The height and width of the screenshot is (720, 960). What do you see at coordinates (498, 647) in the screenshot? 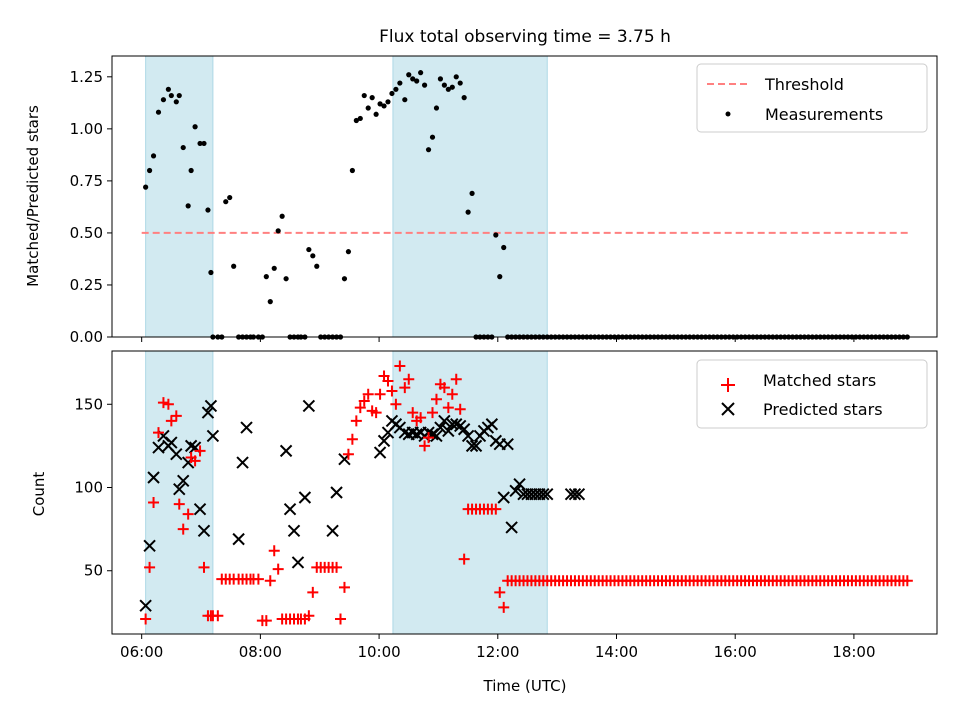
I see `bottom-x-ticks: 06:00 08:00 10:00 12:00 14:00 16:00 18:00` at bounding box center [498, 647].